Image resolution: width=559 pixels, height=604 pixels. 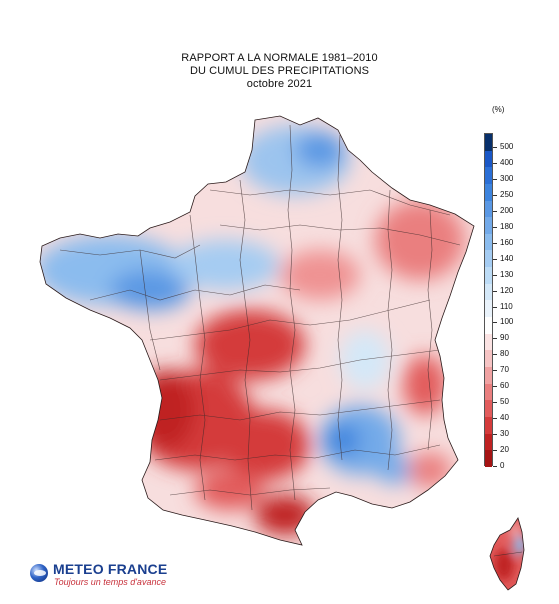 I want to click on title-line-1: RAPPORT A LA NORMALE 1981–2010, so click(x=279, y=58).